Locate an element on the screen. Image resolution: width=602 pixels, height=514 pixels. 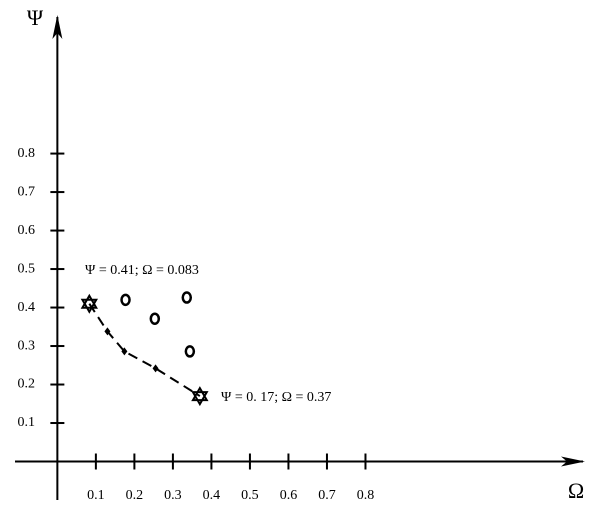
annotation: Ψ = 0. 17; Ω = 0.37 is located at coordinates (276, 397).